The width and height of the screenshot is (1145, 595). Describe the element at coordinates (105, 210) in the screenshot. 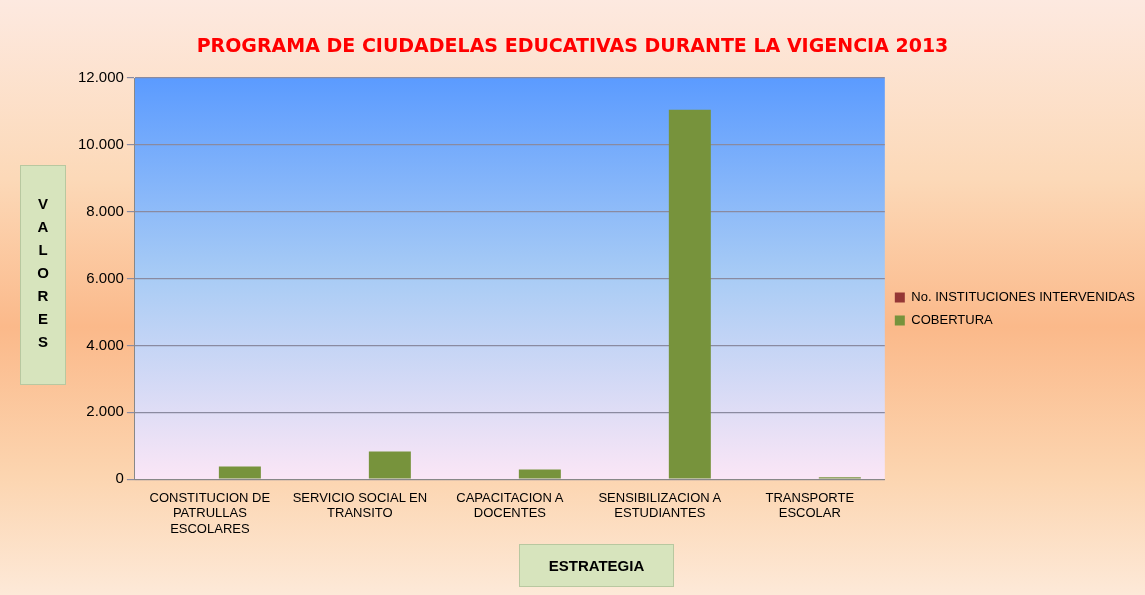

I see `y-tick-label: 8.000` at that location.